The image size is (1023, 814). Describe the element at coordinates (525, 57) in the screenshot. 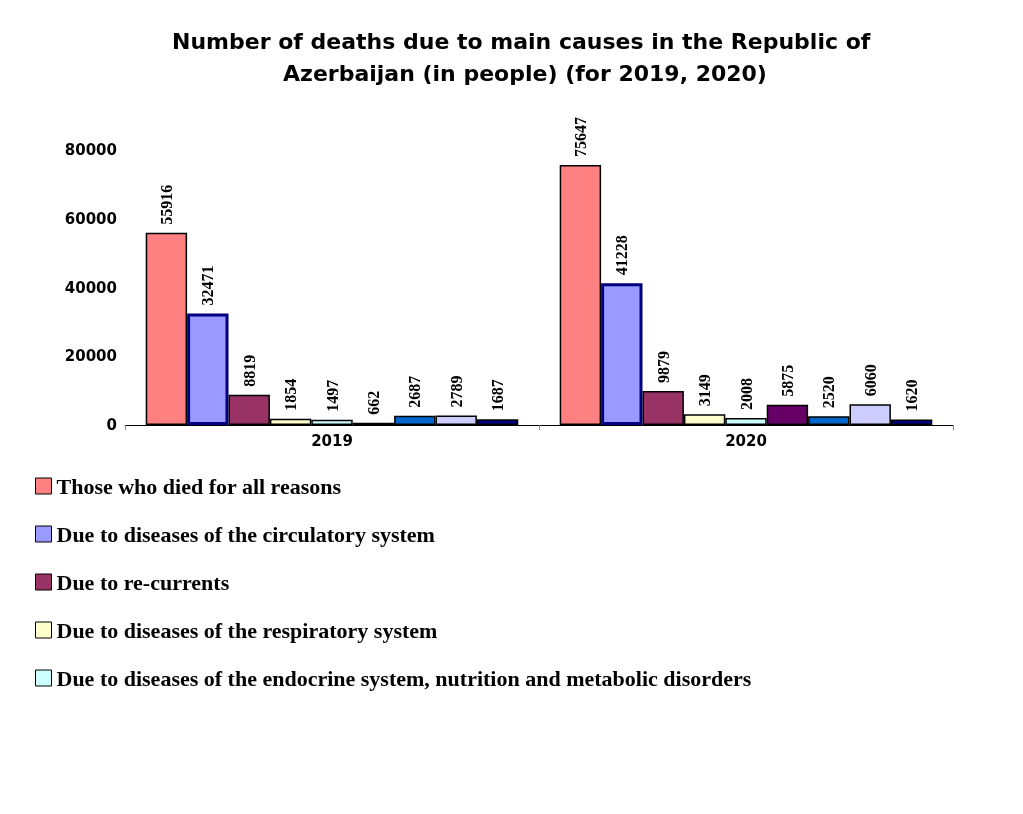

I see `chart-title: Number of deaths due to main causes in the Republic of Azerbaijan (in people) (for 2019, 2020)` at that location.